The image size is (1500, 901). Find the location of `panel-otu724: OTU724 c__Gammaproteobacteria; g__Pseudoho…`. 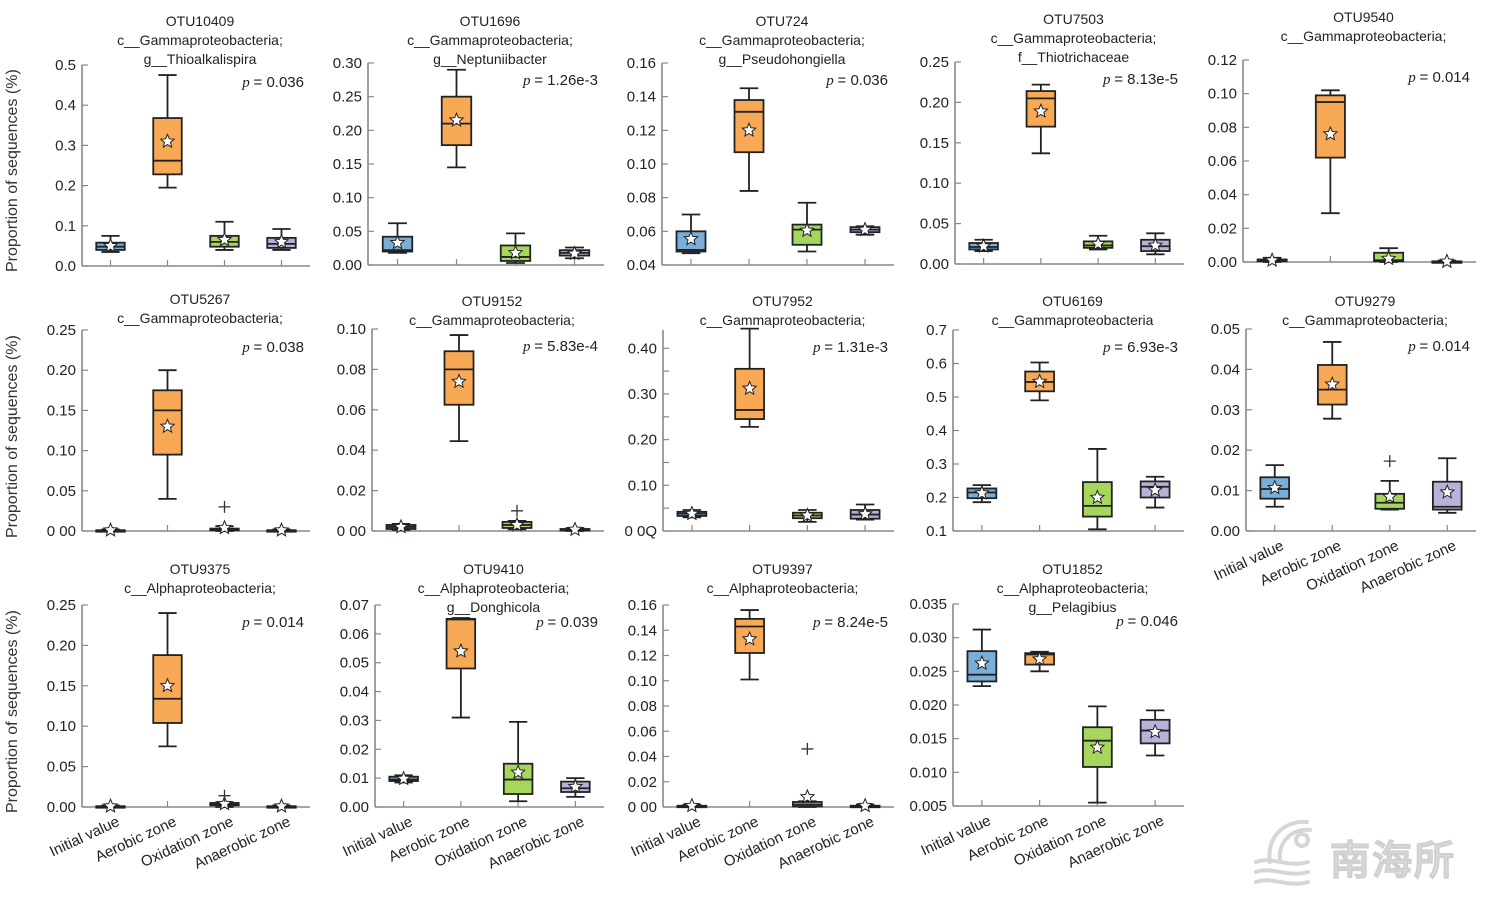

panel-otu724: OTU724 c__Gammaproteobacteria; g__Pseudoho… is located at coordinates (760, 143).